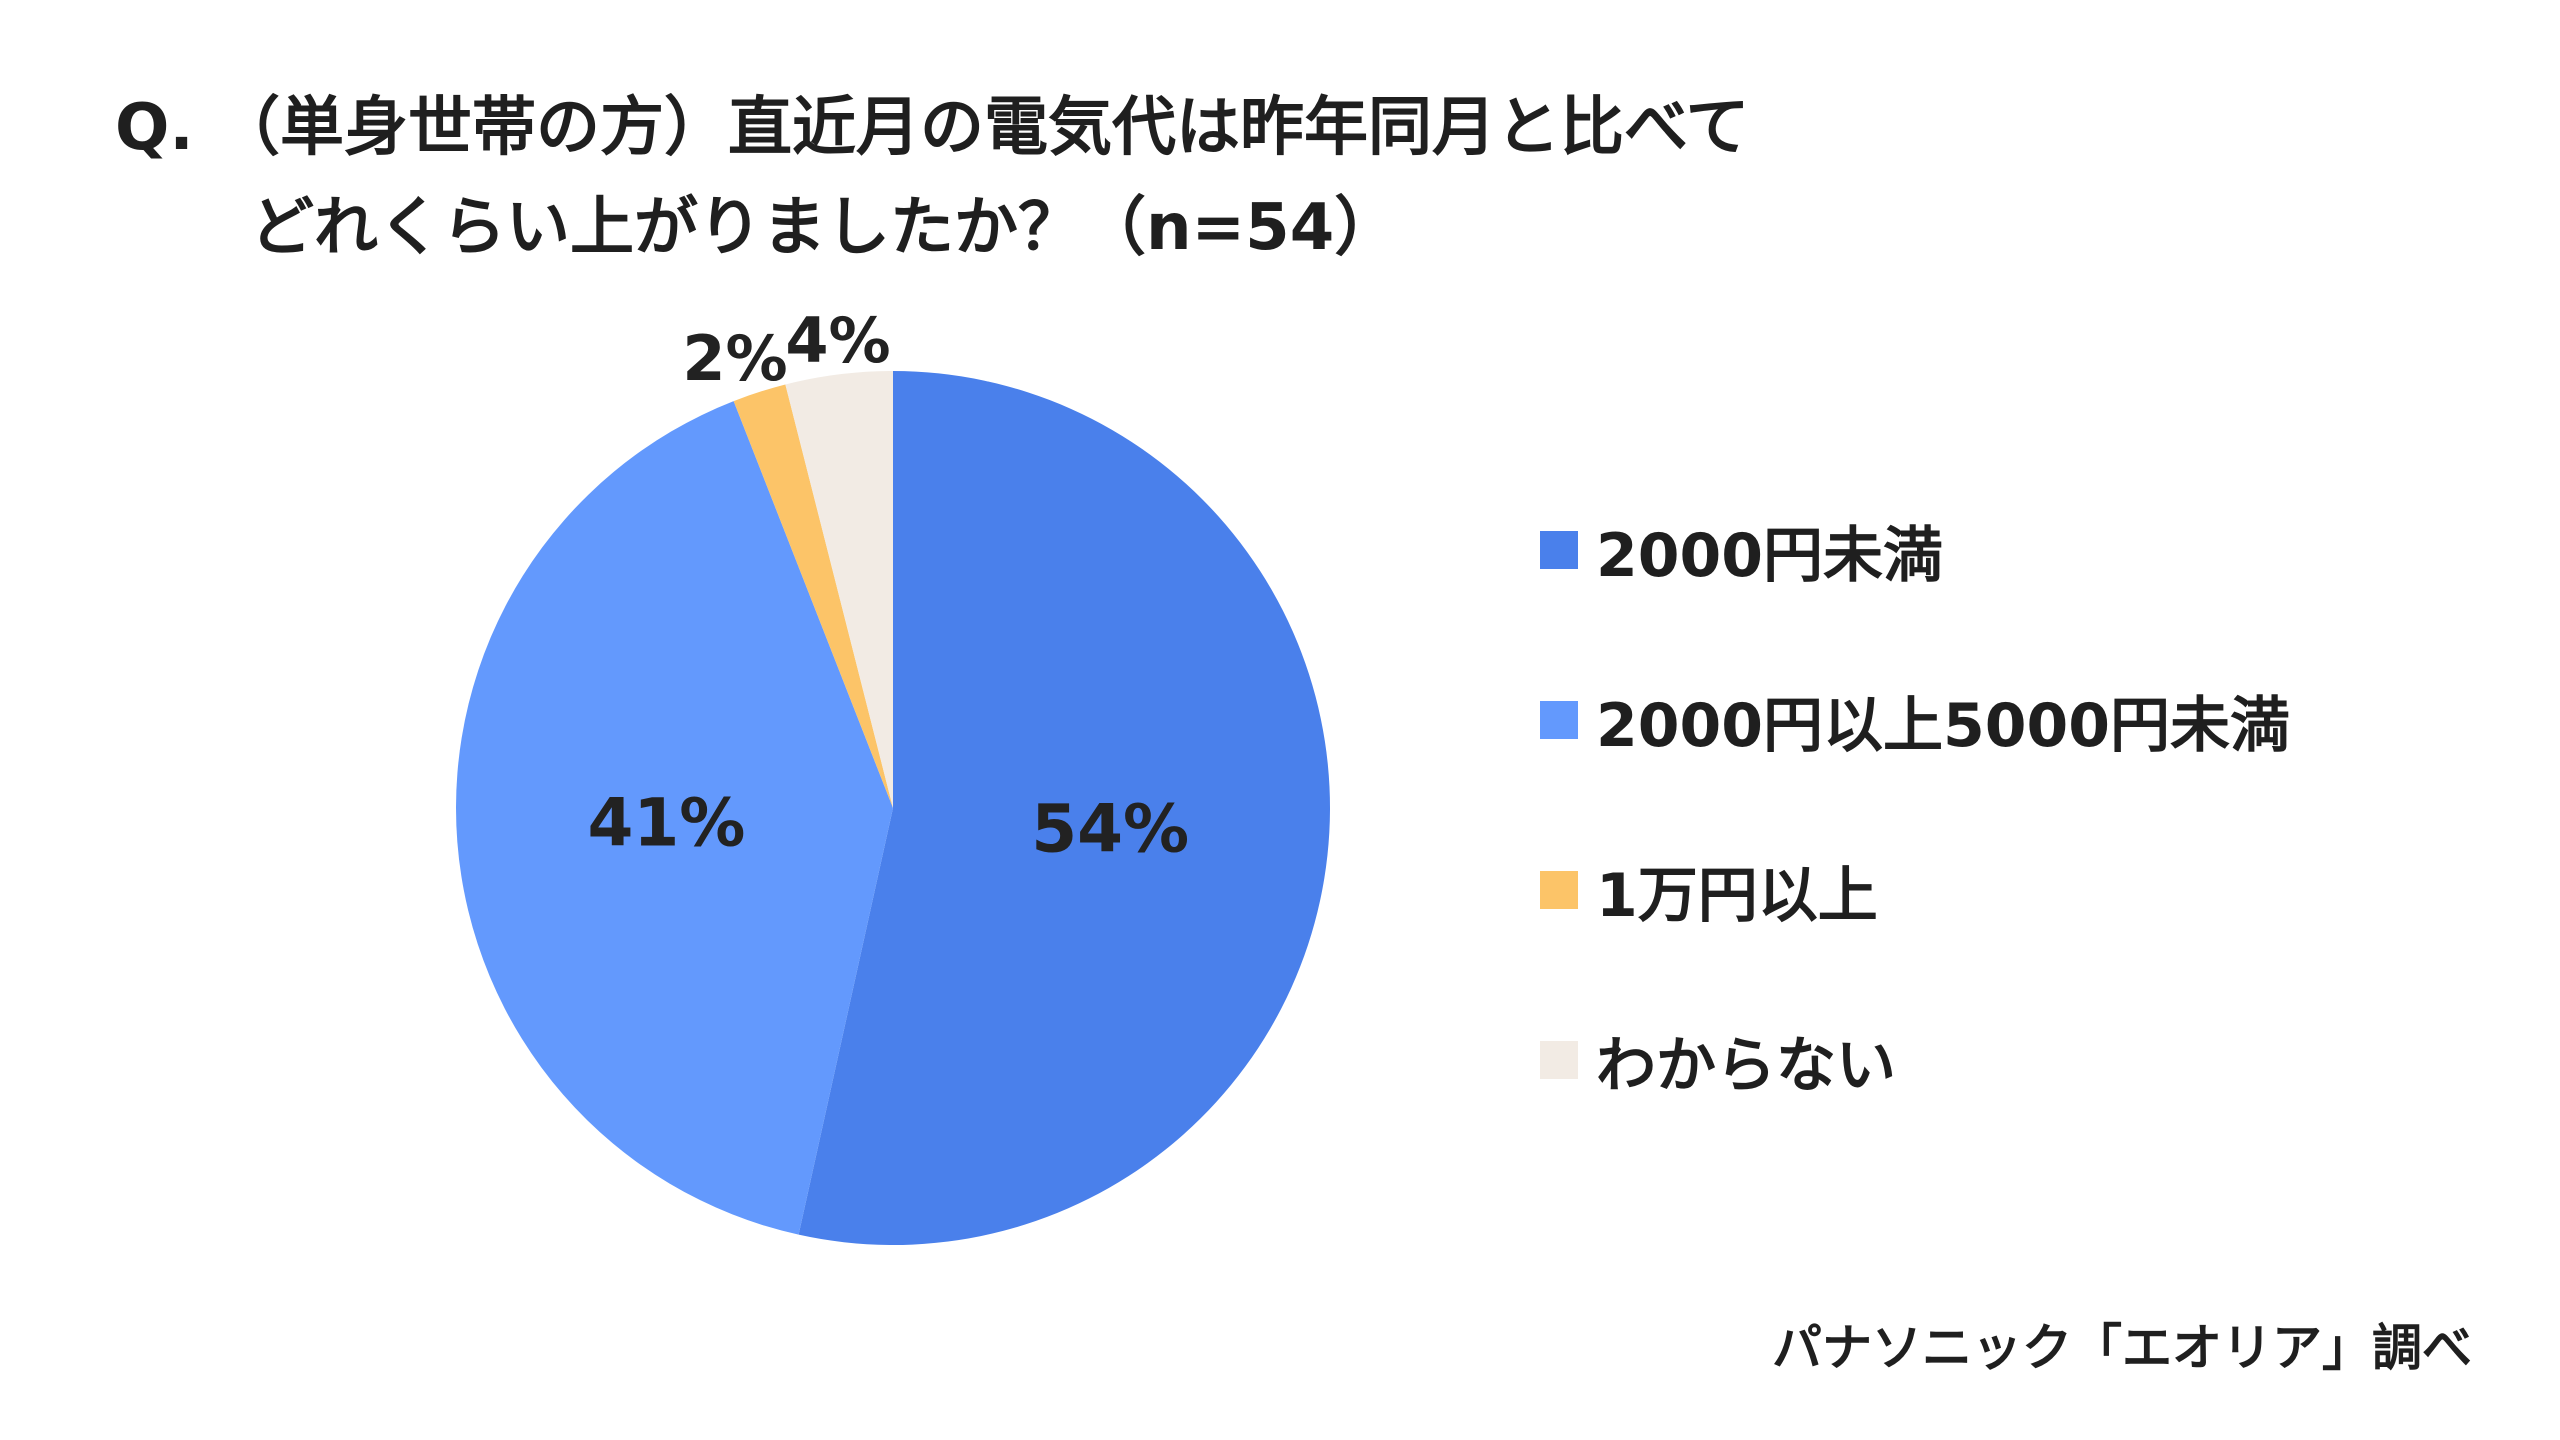 The height and width of the screenshot is (1440, 2560). What do you see at coordinates (1559, 1060) in the screenshot?
I see `legend-swatch-unknown` at bounding box center [1559, 1060].